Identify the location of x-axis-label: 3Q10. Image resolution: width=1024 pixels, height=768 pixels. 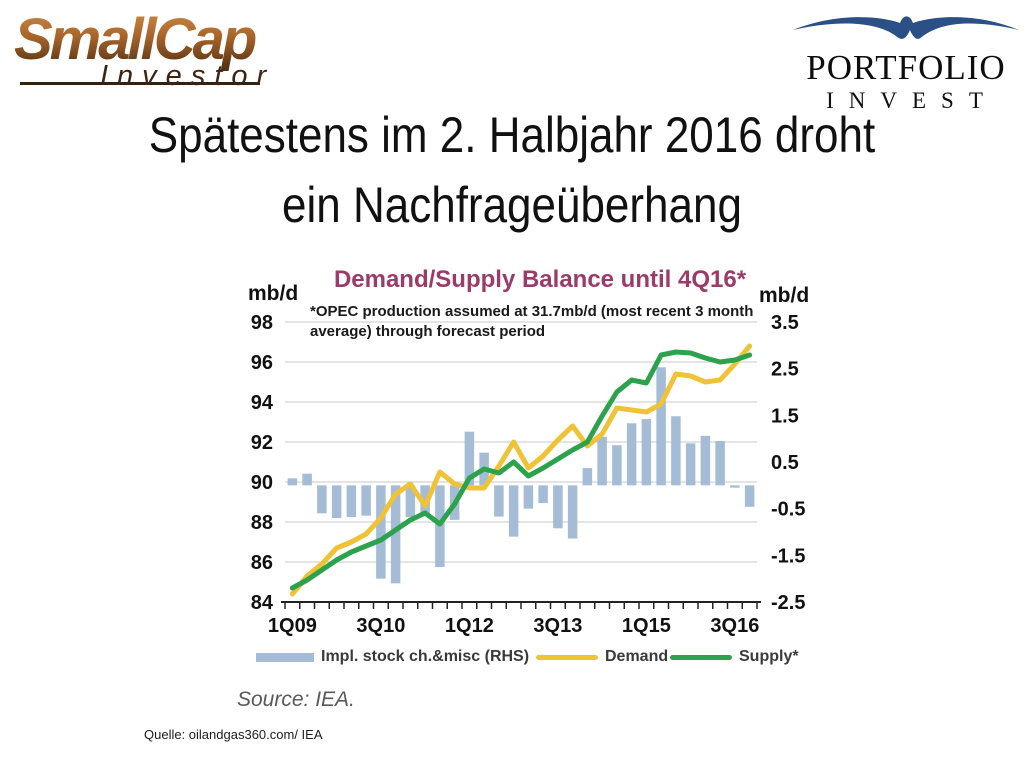
(380, 626).